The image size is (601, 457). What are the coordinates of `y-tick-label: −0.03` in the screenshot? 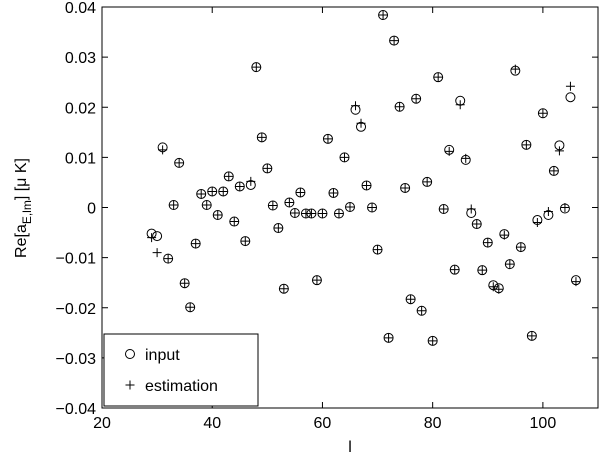 It's located at (76, 359).